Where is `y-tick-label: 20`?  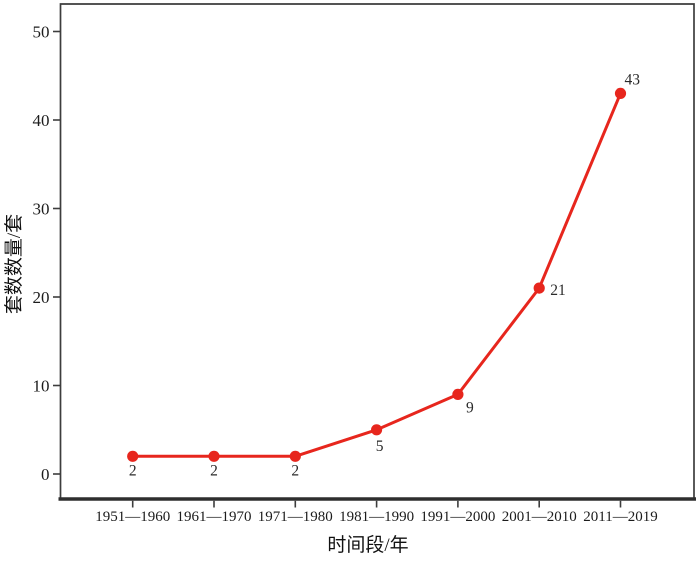
y-tick-label: 20 is located at coordinates (41, 297).